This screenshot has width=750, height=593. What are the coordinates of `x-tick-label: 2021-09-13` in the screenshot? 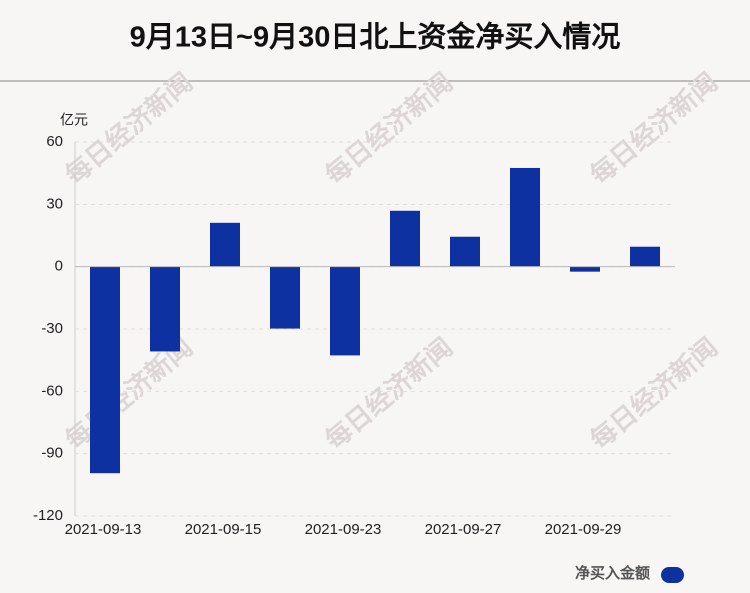 It's located at (103, 529).